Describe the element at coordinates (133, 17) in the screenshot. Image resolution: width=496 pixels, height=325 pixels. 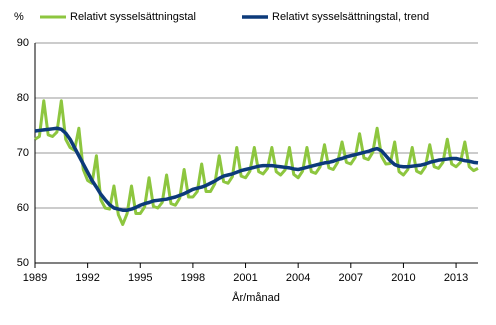
I see `legend-label: Relativt sysselsättningstal` at that location.